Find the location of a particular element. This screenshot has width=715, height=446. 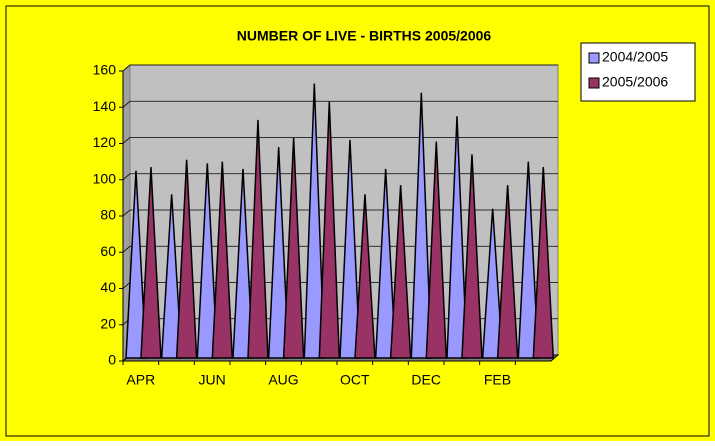

legend-label: 2005/2006 is located at coordinates (635, 82).